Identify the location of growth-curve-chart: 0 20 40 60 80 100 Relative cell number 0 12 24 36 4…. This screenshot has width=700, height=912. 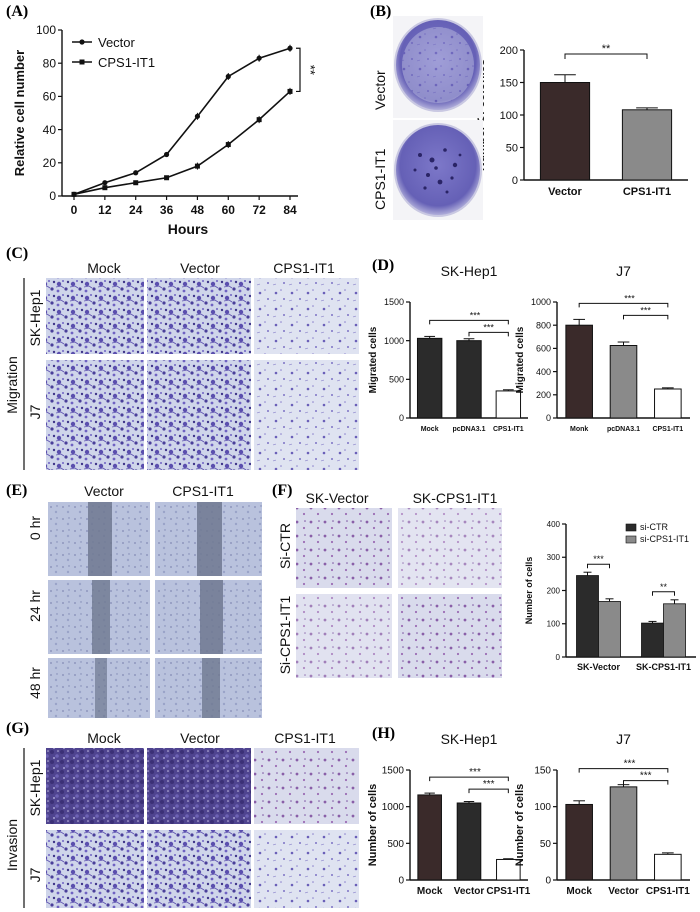
(165, 130).